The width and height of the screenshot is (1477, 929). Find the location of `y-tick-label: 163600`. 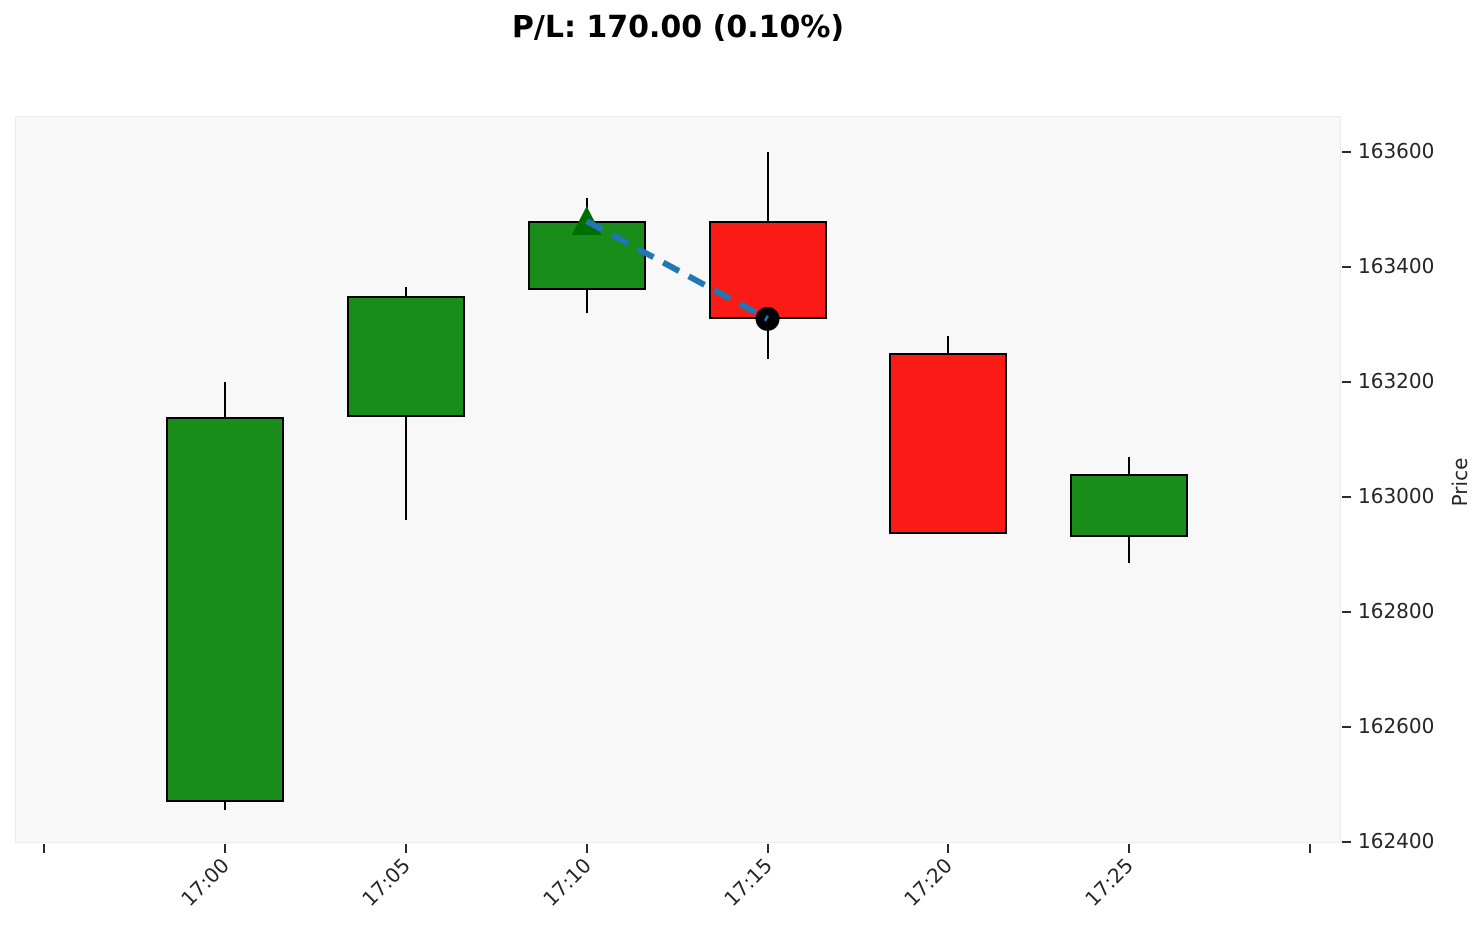

y-tick-label: 163600 is located at coordinates (1396, 151).